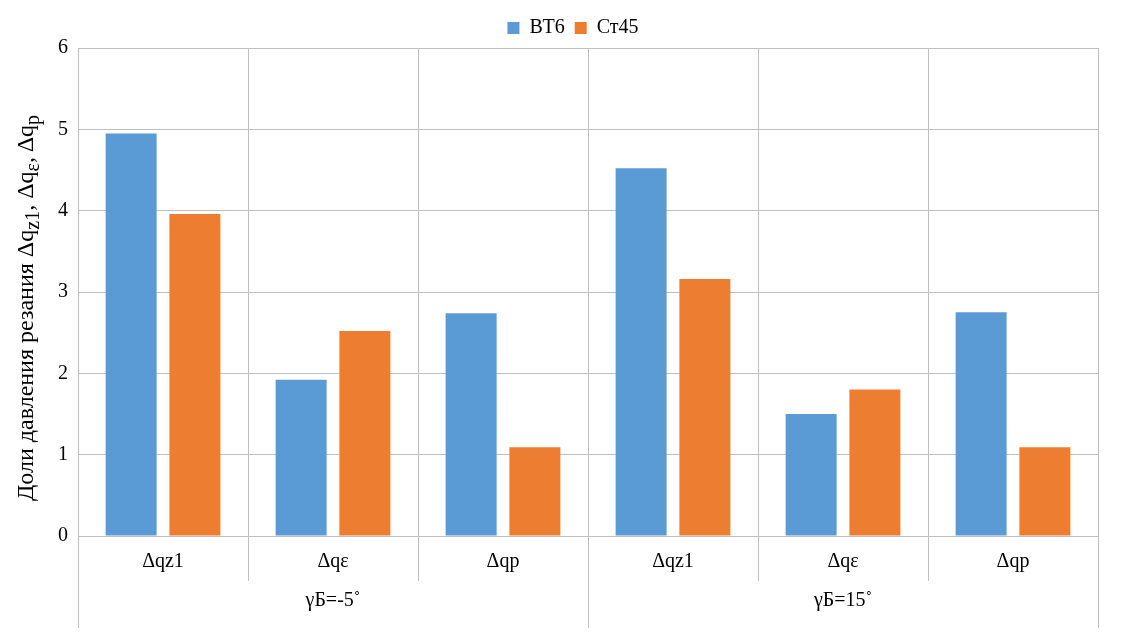 This screenshot has width=1129, height=643. Describe the element at coordinates (842, 600) in the screenshot. I see `text: γБ=15˚` at that location.